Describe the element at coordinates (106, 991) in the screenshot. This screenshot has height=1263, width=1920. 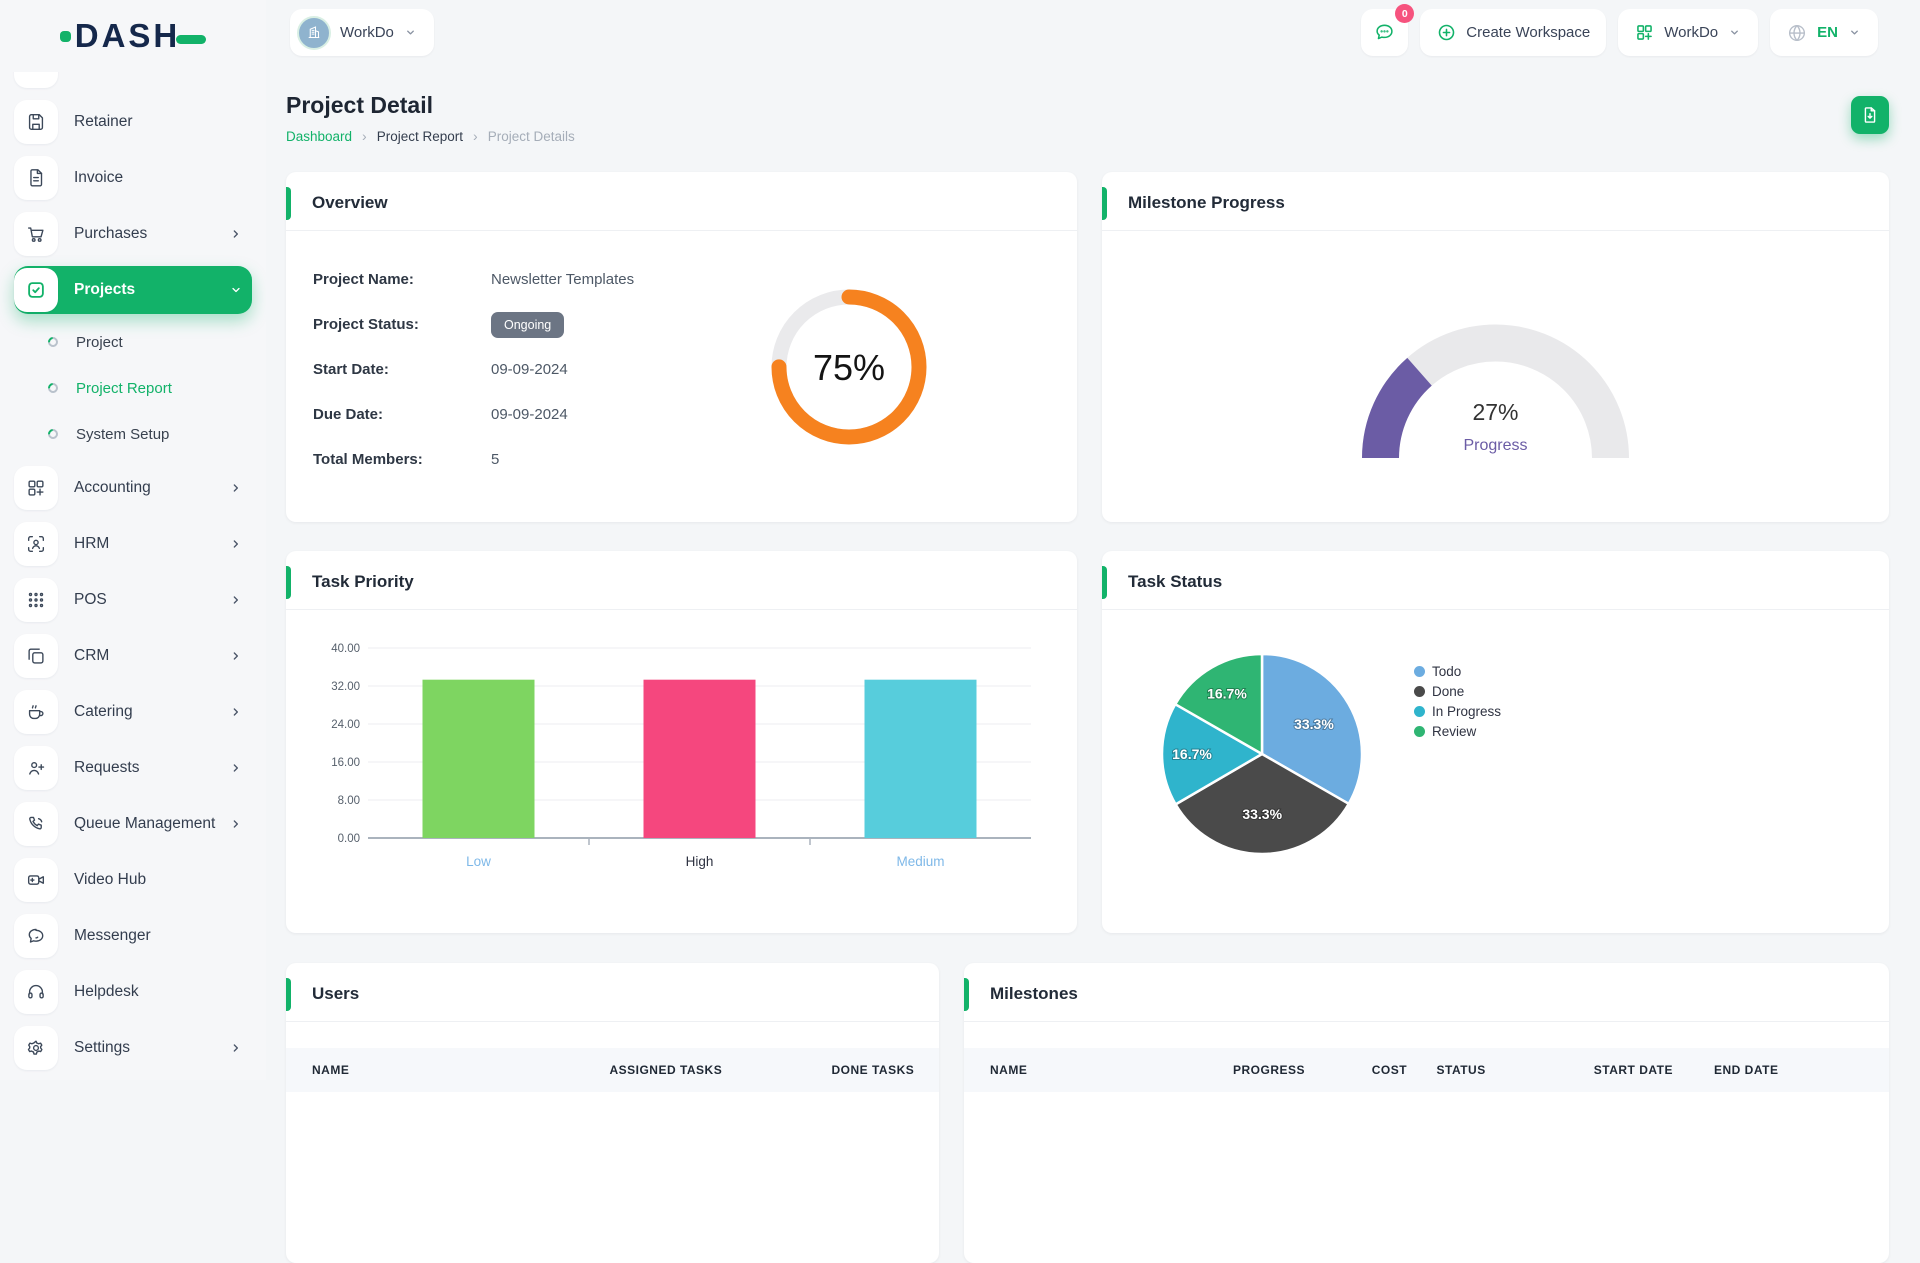
I see `sidebar-item-label: Helpdesk` at that location.